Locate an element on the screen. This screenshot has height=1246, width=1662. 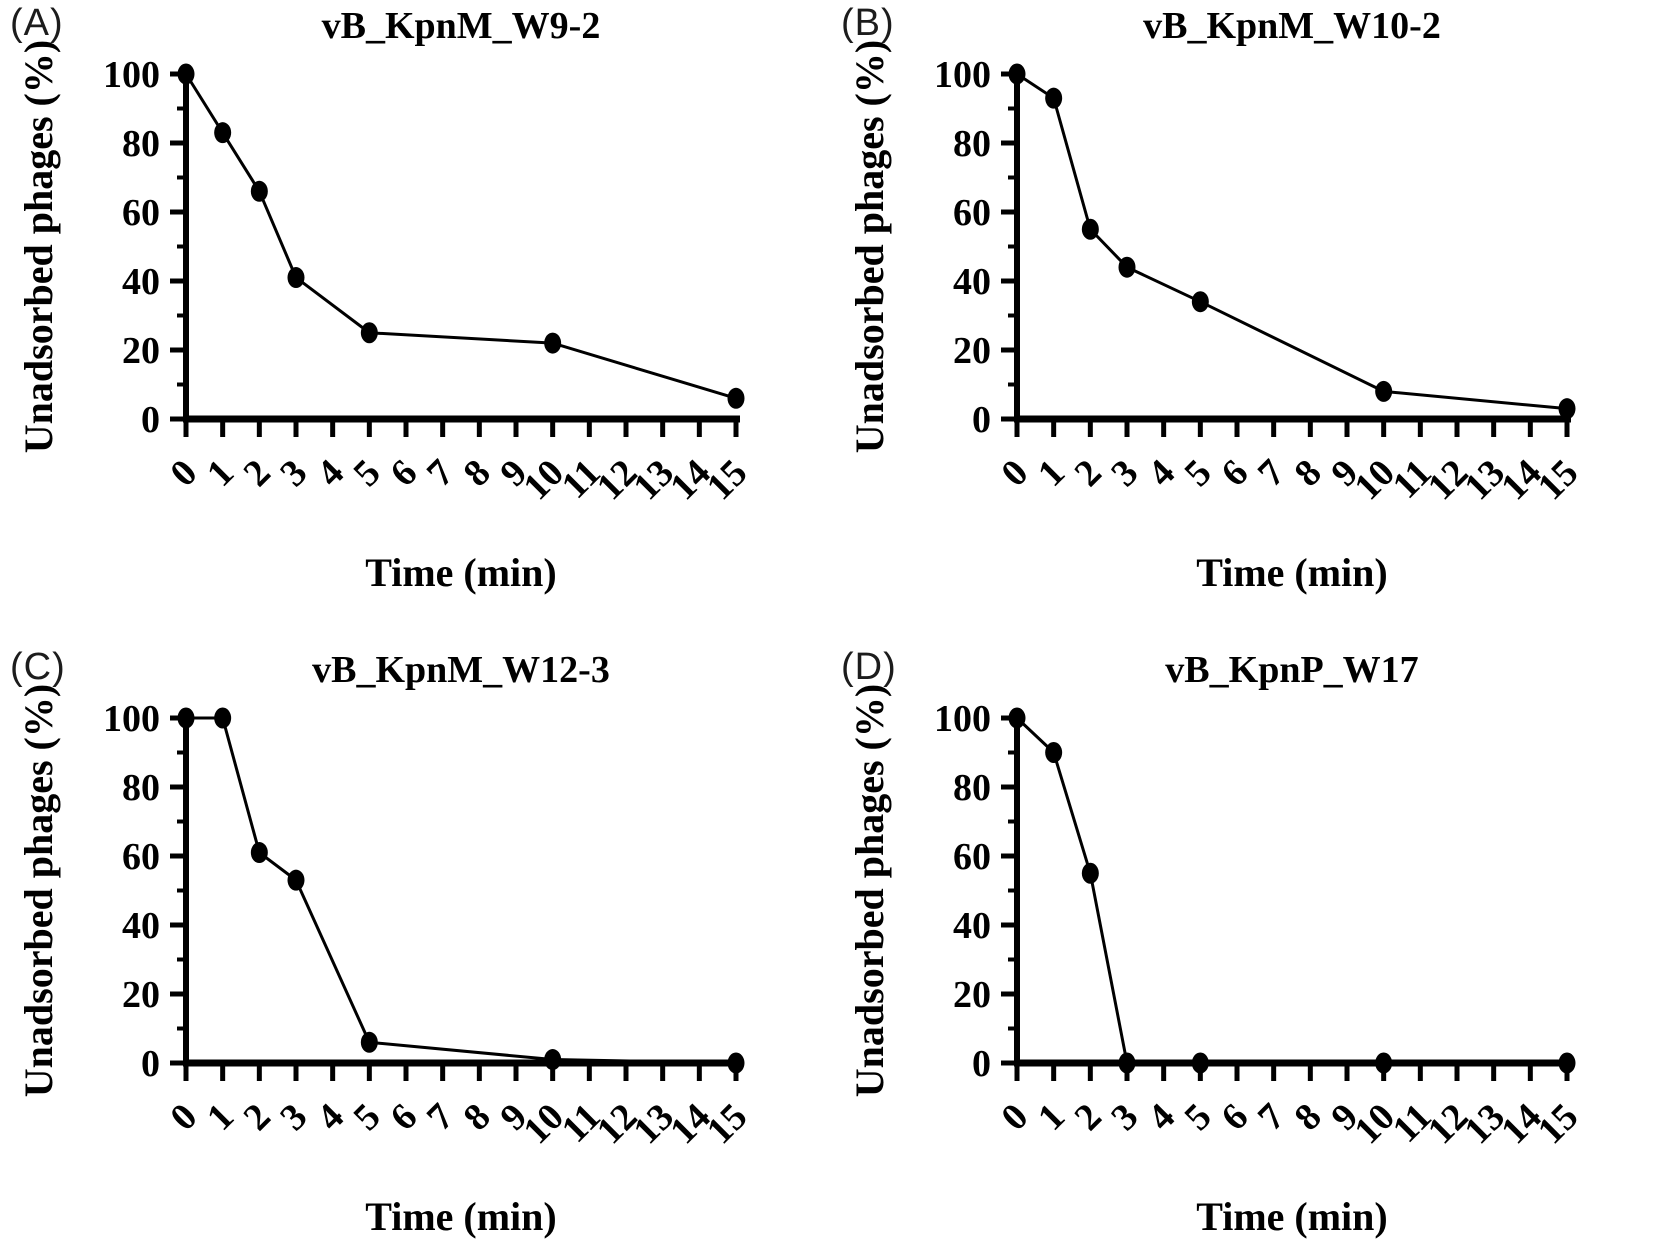
chart-title-C: vB_KpnM_W12-3 is located at coordinates (461, 670).